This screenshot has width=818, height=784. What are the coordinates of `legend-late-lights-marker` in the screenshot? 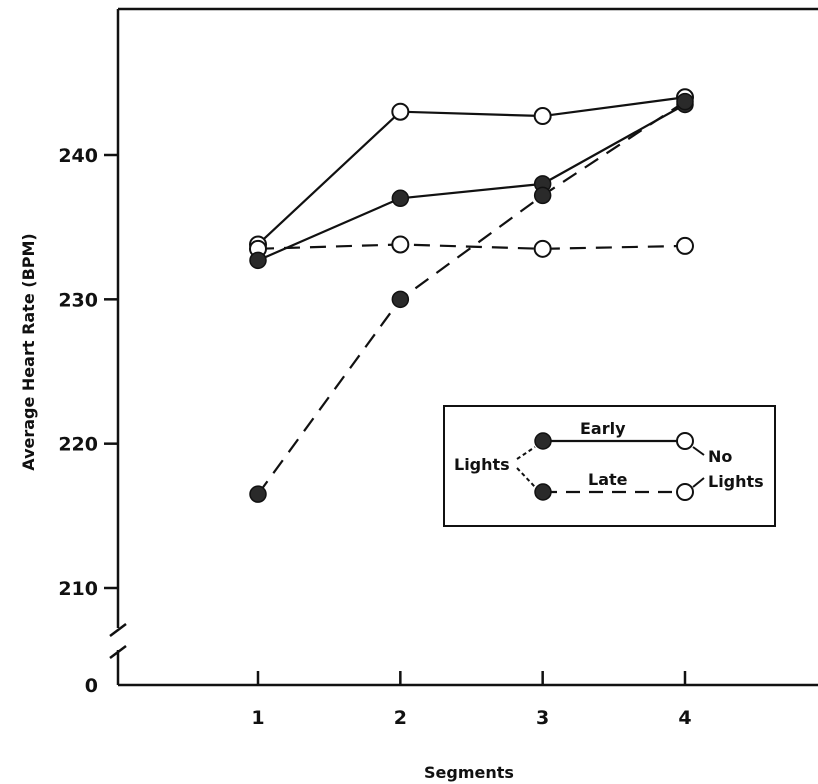 It's located at (543, 492).